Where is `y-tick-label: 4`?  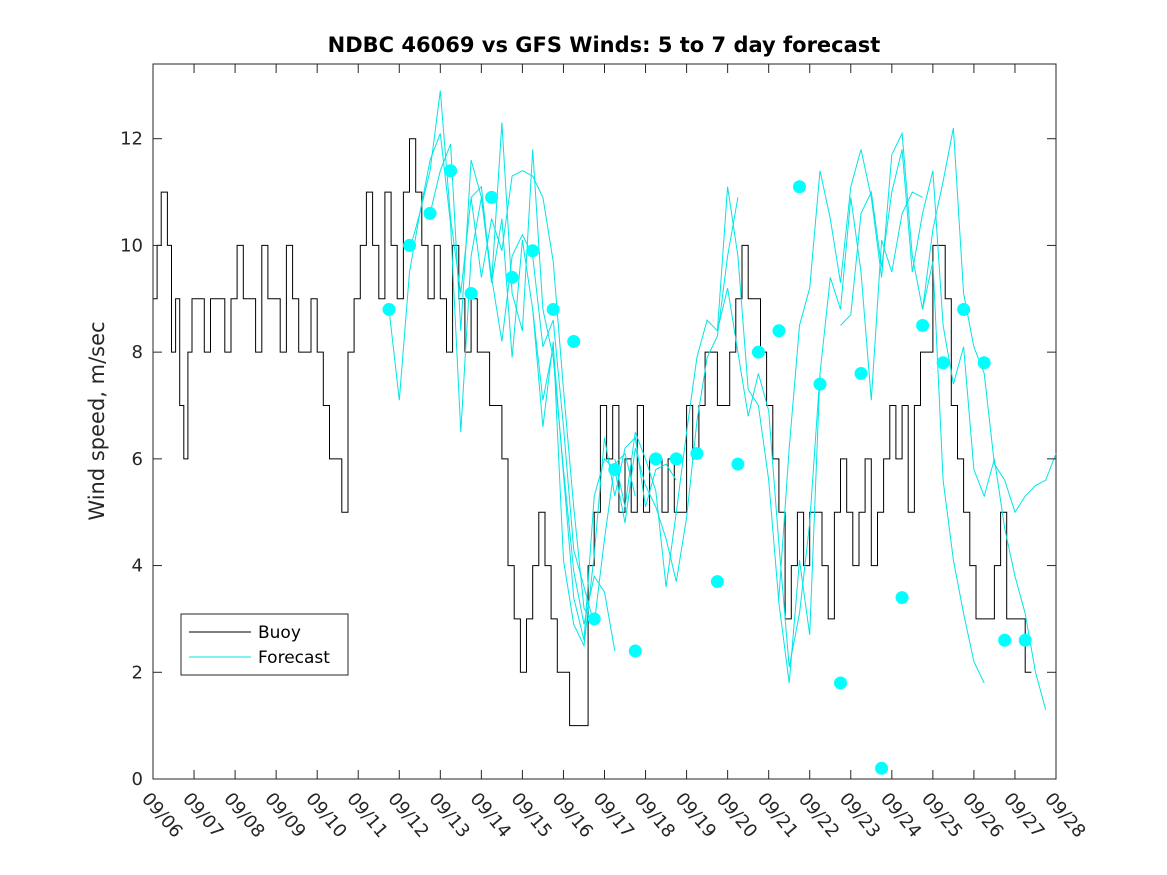
y-tick-label: 4 is located at coordinates (137, 566).